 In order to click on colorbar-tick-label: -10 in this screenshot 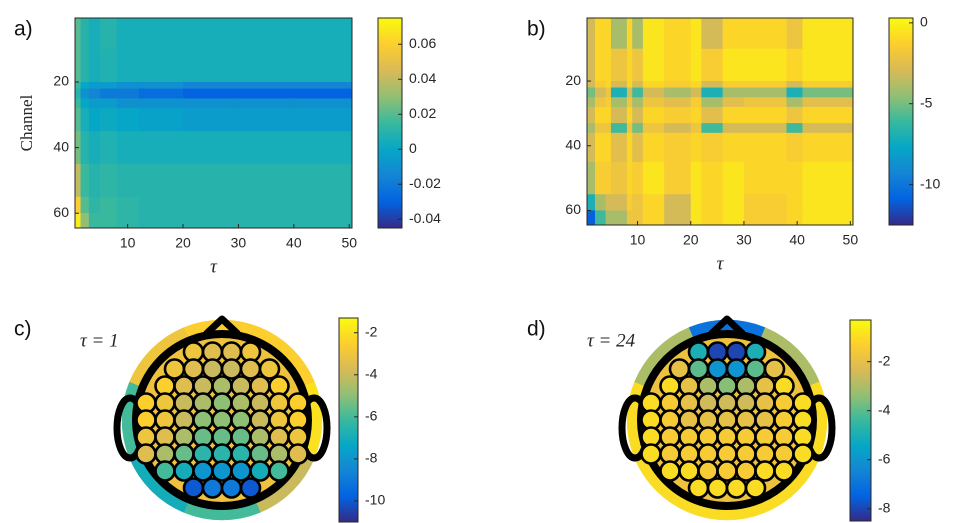, I will do `click(930, 183)`.